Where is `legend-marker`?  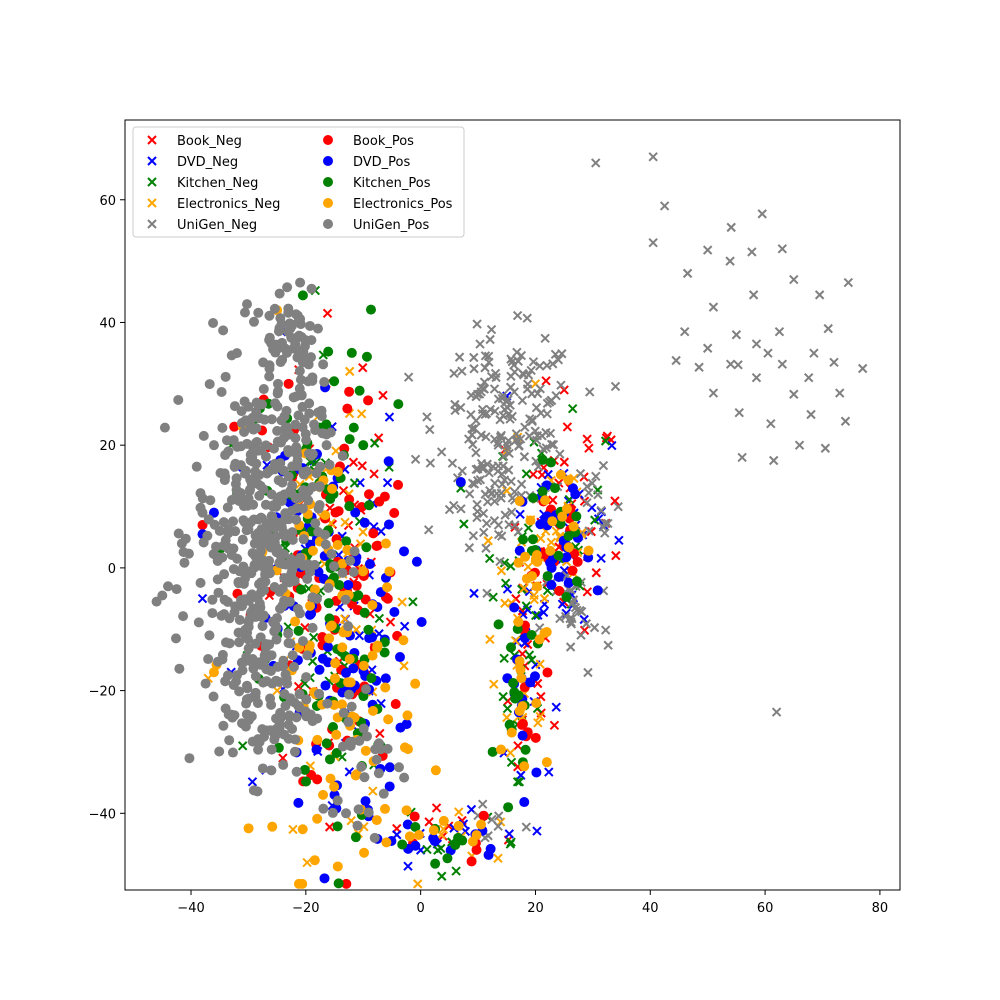 legend-marker is located at coordinates (152, 182).